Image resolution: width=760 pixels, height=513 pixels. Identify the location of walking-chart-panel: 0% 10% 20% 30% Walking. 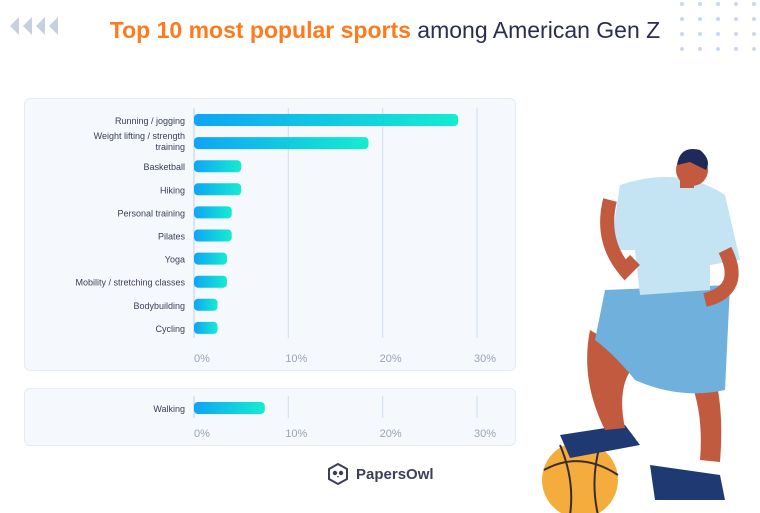
(270, 417).